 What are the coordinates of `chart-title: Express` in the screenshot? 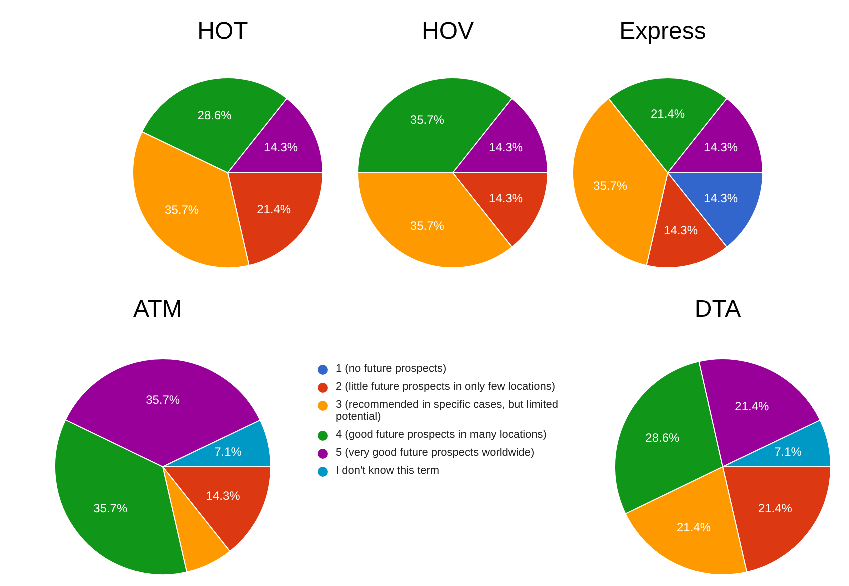 It's located at (663, 32).